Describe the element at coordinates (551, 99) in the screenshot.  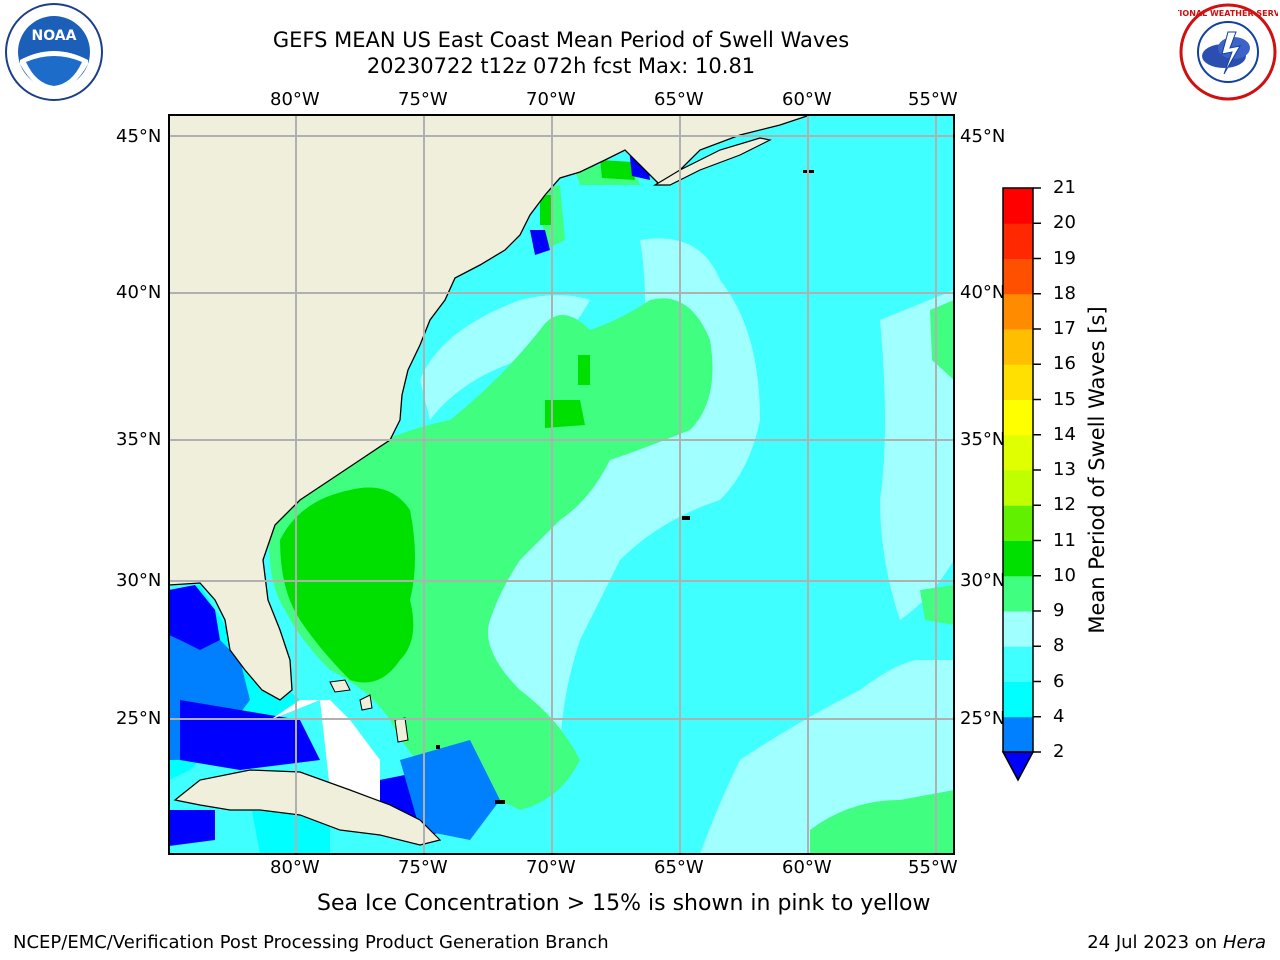
I see `lon-label-top: 70°W` at that location.